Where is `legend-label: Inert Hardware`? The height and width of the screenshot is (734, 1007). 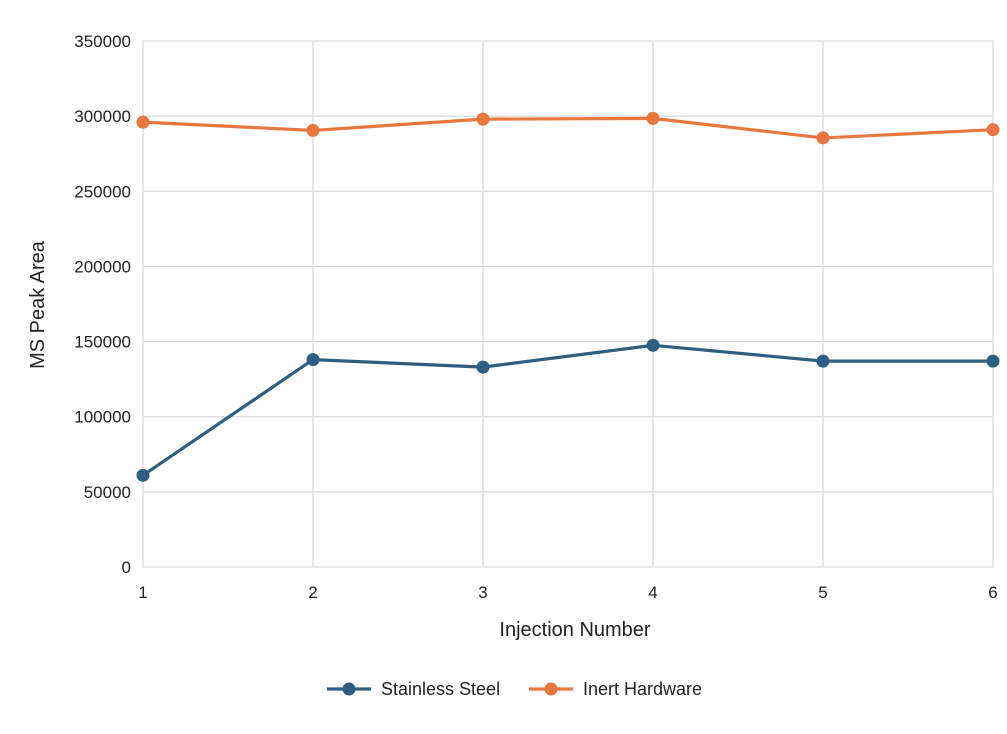
legend-label: Inert Hardware is located at coordinates (642, 689).